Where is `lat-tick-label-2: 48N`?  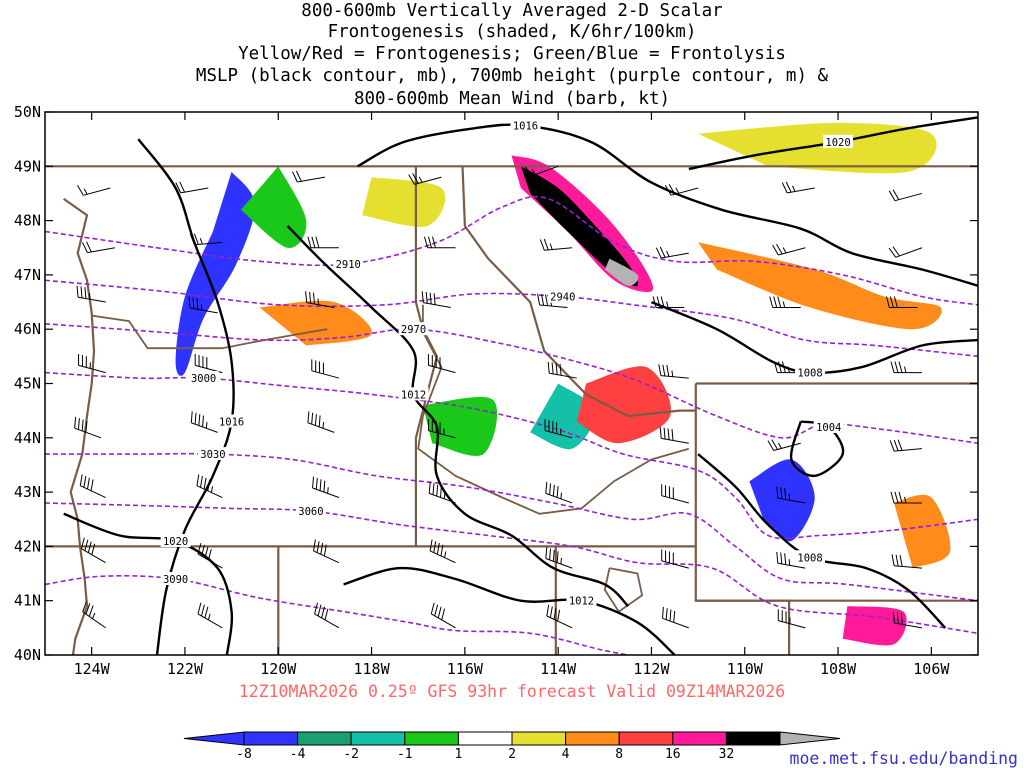
lat-tick-label-2: 48N is located at coordinates (27, 221).